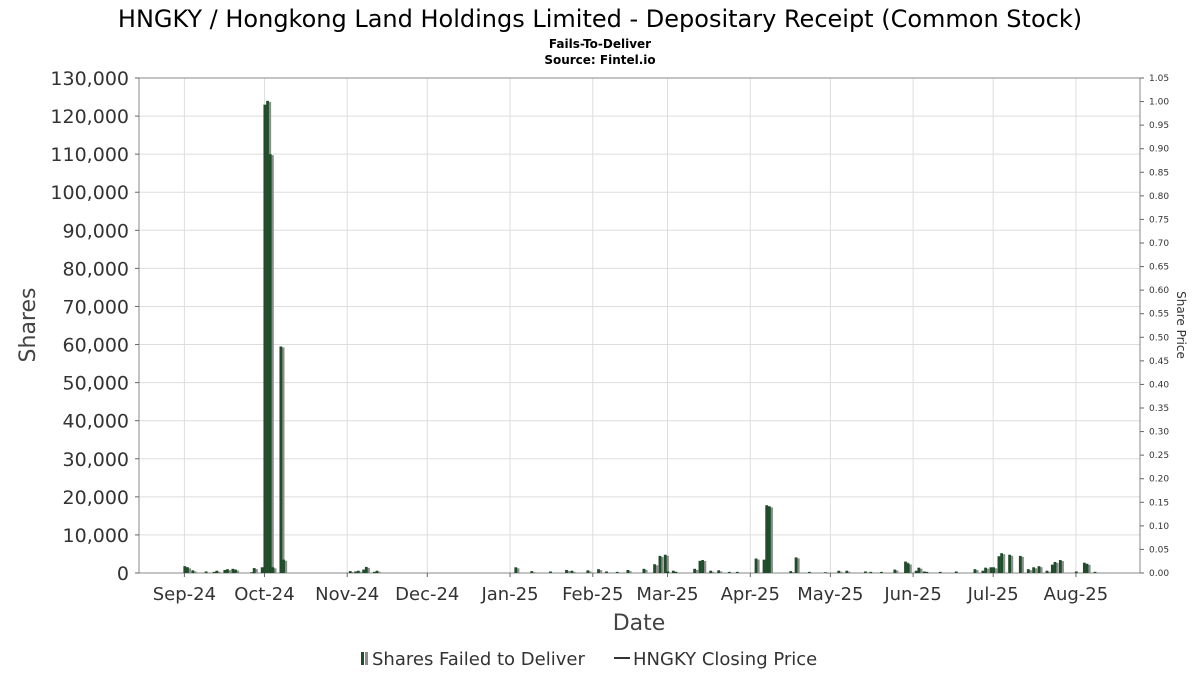 This screenshot has width=1200, height=679. What do you see at coordinates (1159, 103) in the screenshot?
I see `y2-tick-label: 1.00` at bounding box center [1159, 103].